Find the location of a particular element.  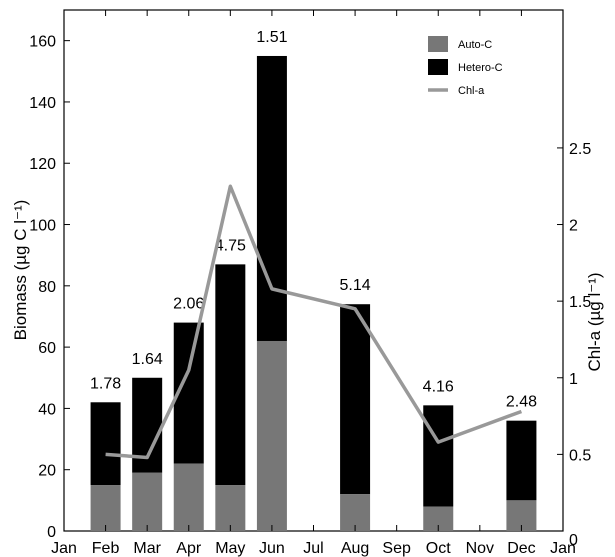

bar-top-label-mar: 1.64 is located at coordinates (147, 359).